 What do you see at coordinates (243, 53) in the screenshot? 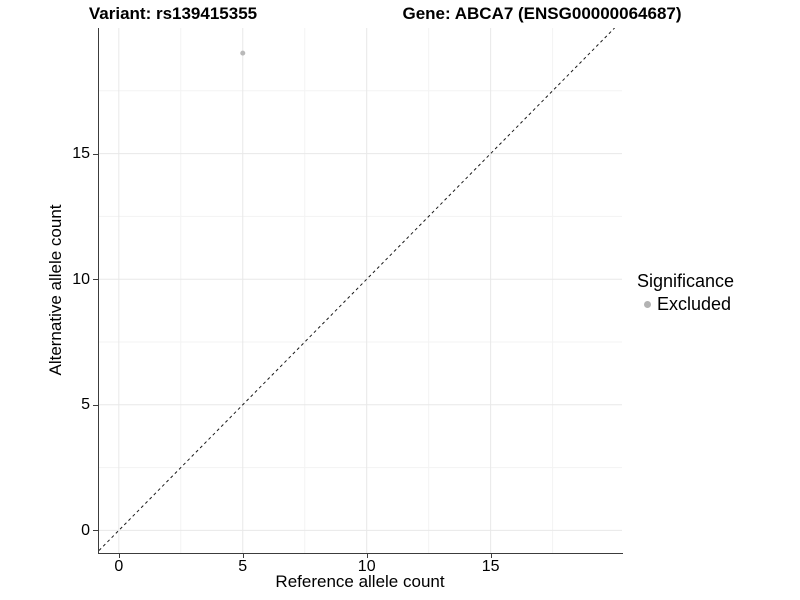
I see `data-point` at bounding box center [243, 53].